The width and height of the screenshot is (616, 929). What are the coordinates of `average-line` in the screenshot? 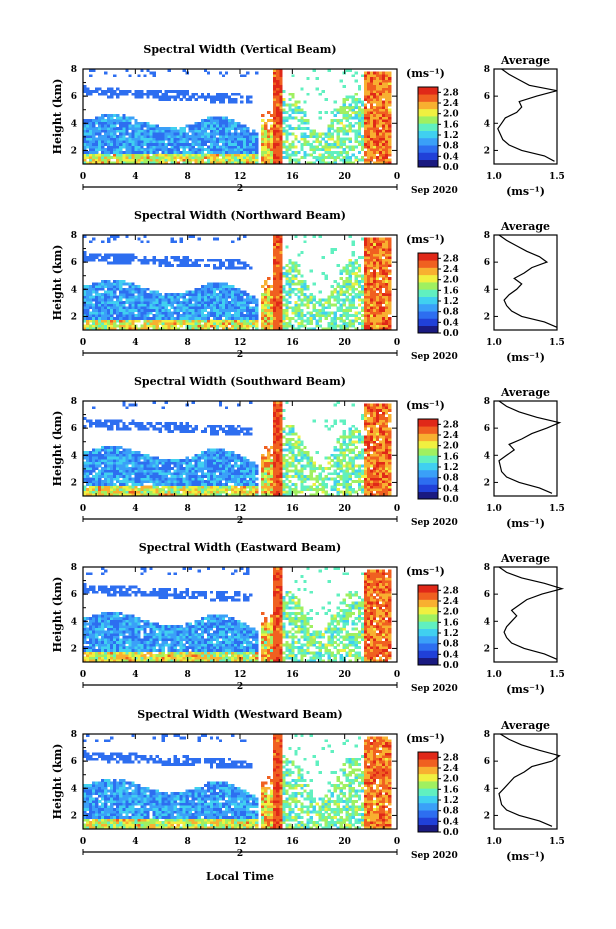 It's located at (530, 447).